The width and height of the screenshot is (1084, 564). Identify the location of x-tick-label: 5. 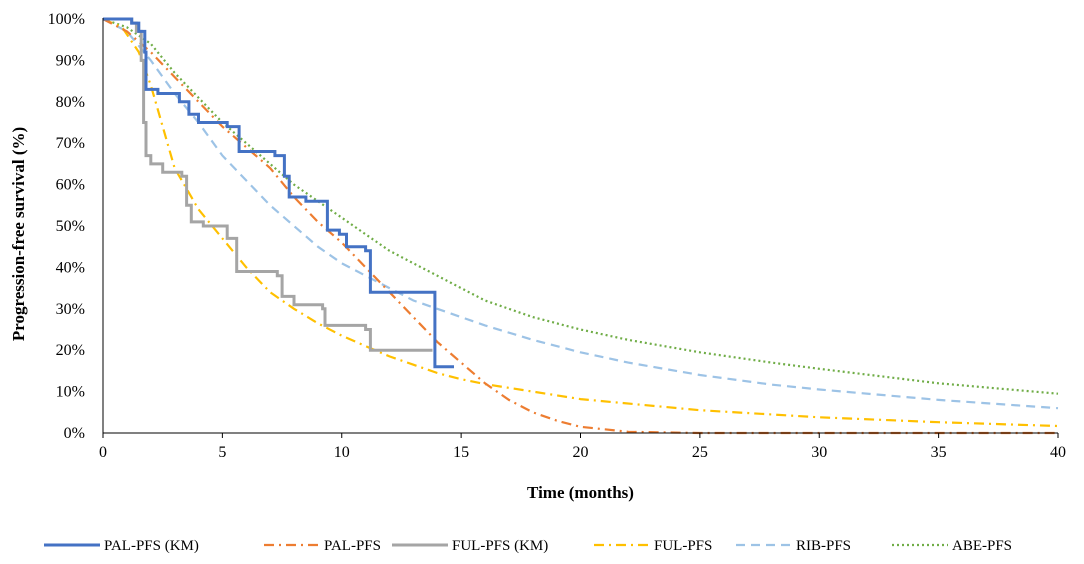
(222, 452).